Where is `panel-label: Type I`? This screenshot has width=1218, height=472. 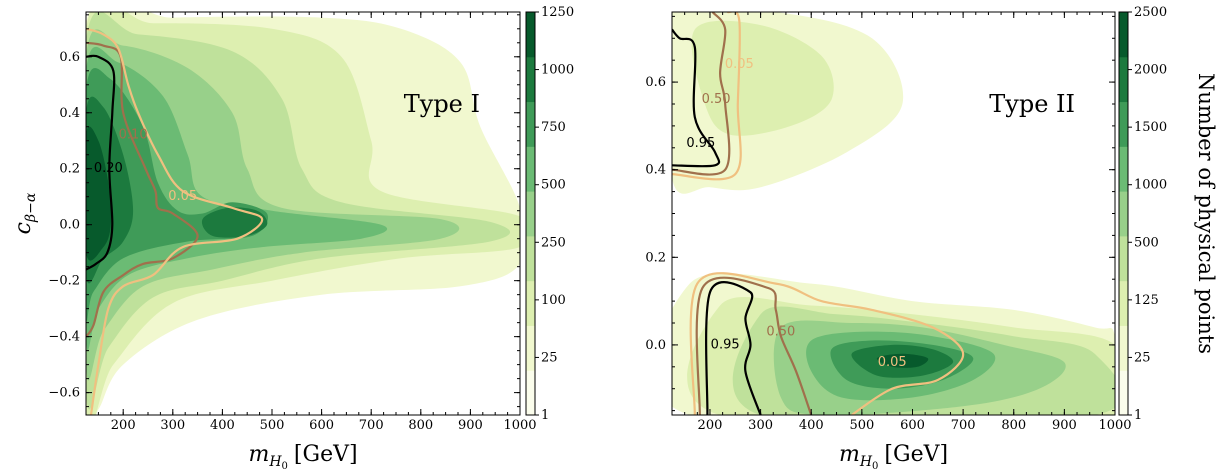
panel-label: Type I is located at coordinates (442, 104).